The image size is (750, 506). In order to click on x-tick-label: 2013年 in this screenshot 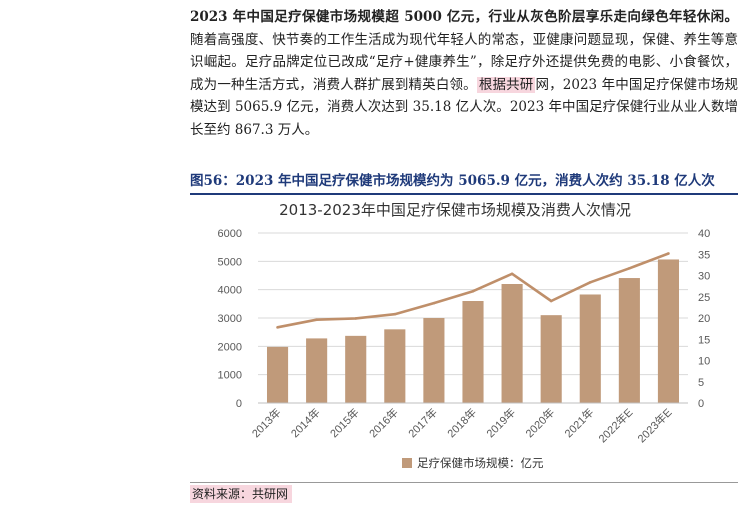, I will do `click(266, 422)`.